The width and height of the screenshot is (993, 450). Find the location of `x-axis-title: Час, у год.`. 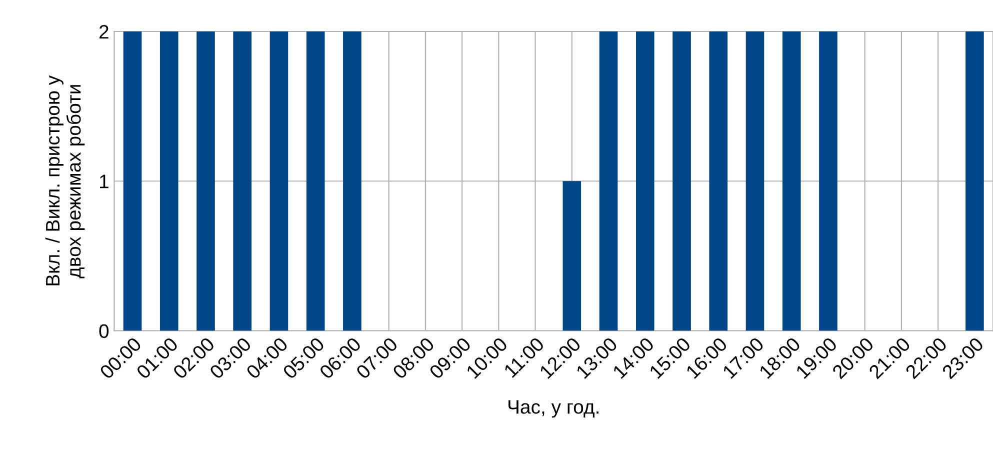

x-axis-title: Час, у год. is located at coordinates (553, 409).